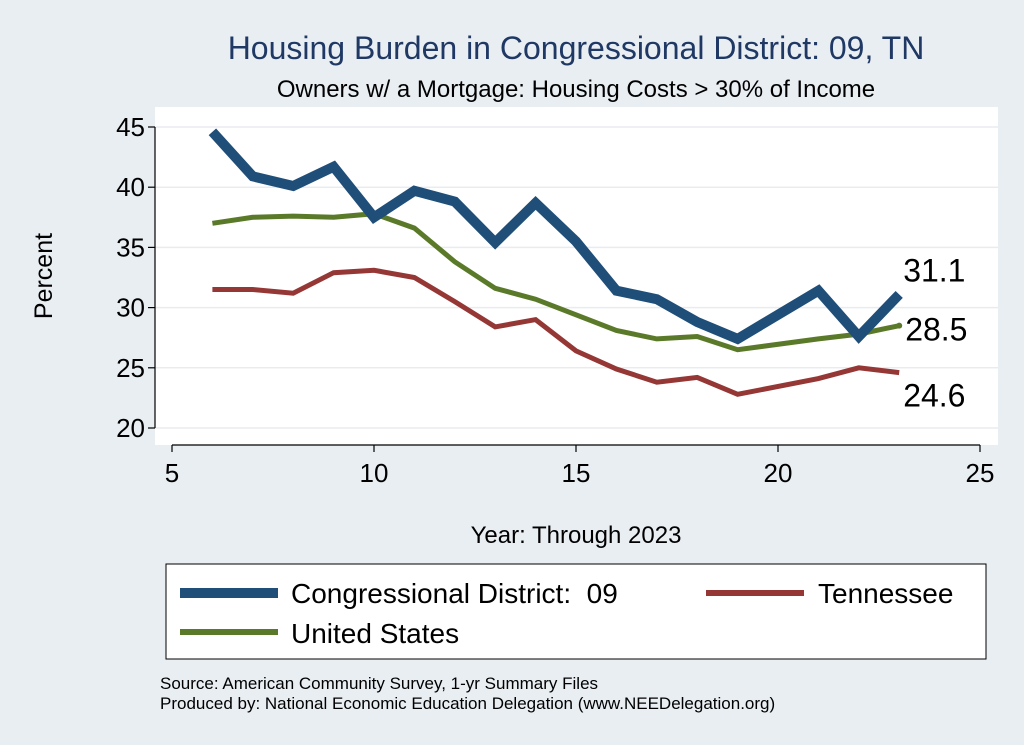 The width and height of the screenshot is (1024, 745). Describe the element at coordinates (130, 247) in the screenshot. I see `y-tick-label-35: 35` at that location.